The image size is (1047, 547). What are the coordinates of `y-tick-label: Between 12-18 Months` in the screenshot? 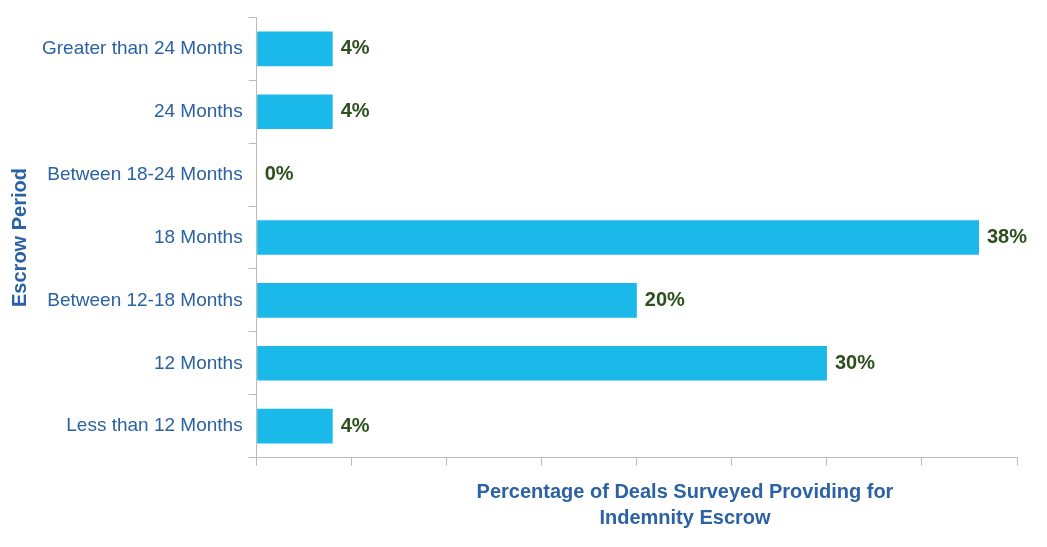 It's located at (145, 299).